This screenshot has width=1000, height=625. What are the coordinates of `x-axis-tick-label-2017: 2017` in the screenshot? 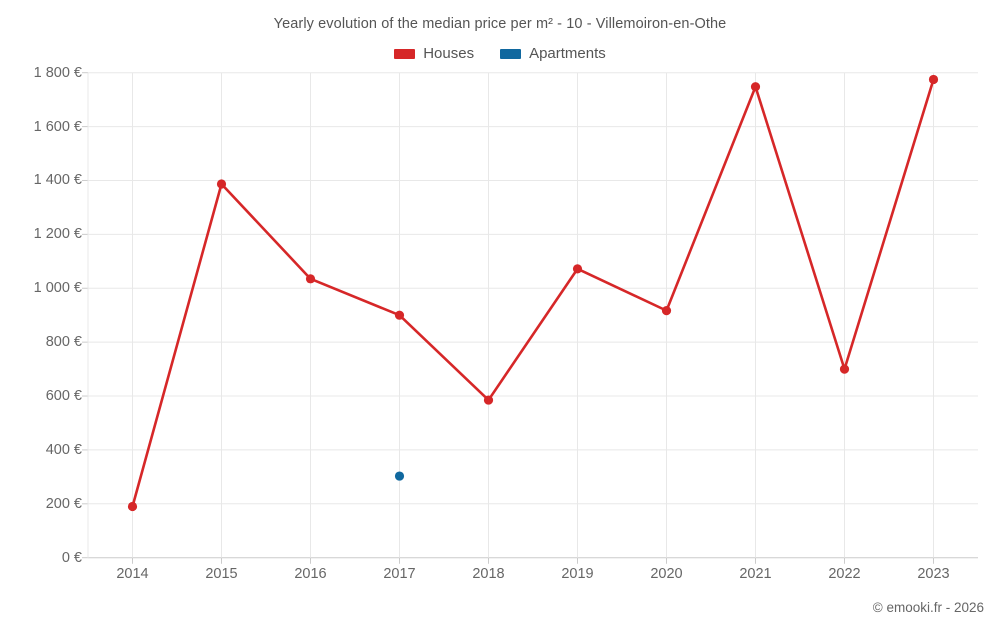 It's located at (399, 574).